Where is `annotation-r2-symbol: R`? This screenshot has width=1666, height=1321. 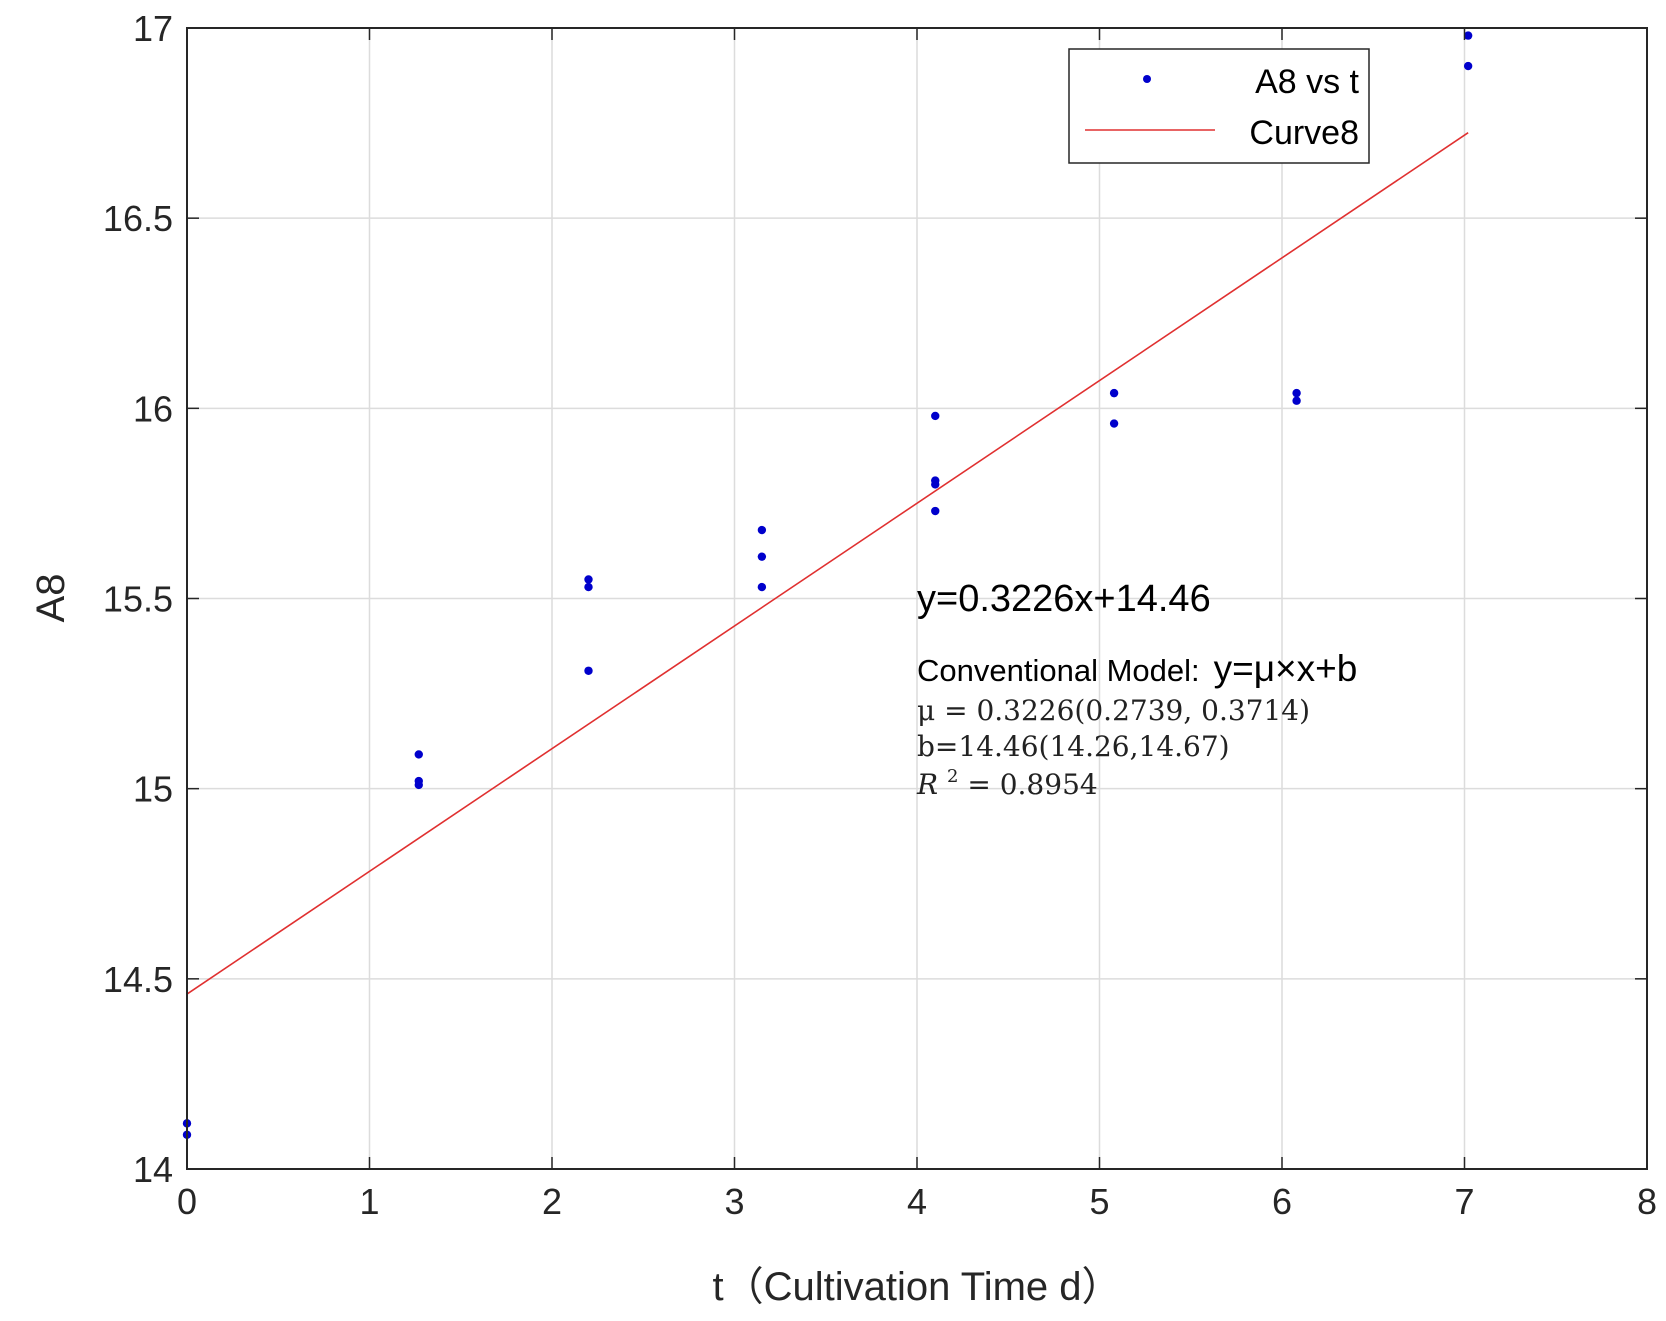 annotation-r2-symbol: R is located at coordinates (927, 784).